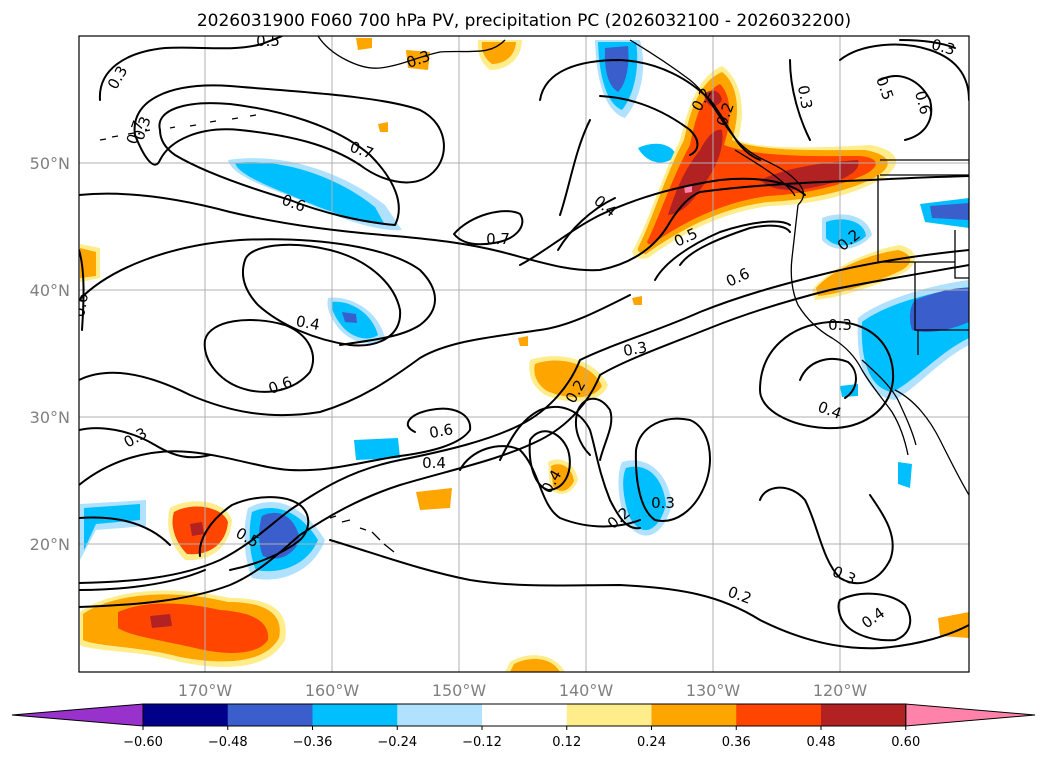 Image resolution: width=1047 pixels, height=765 pixels. I want to click on colorbar-extend-min, so click(77, 715).